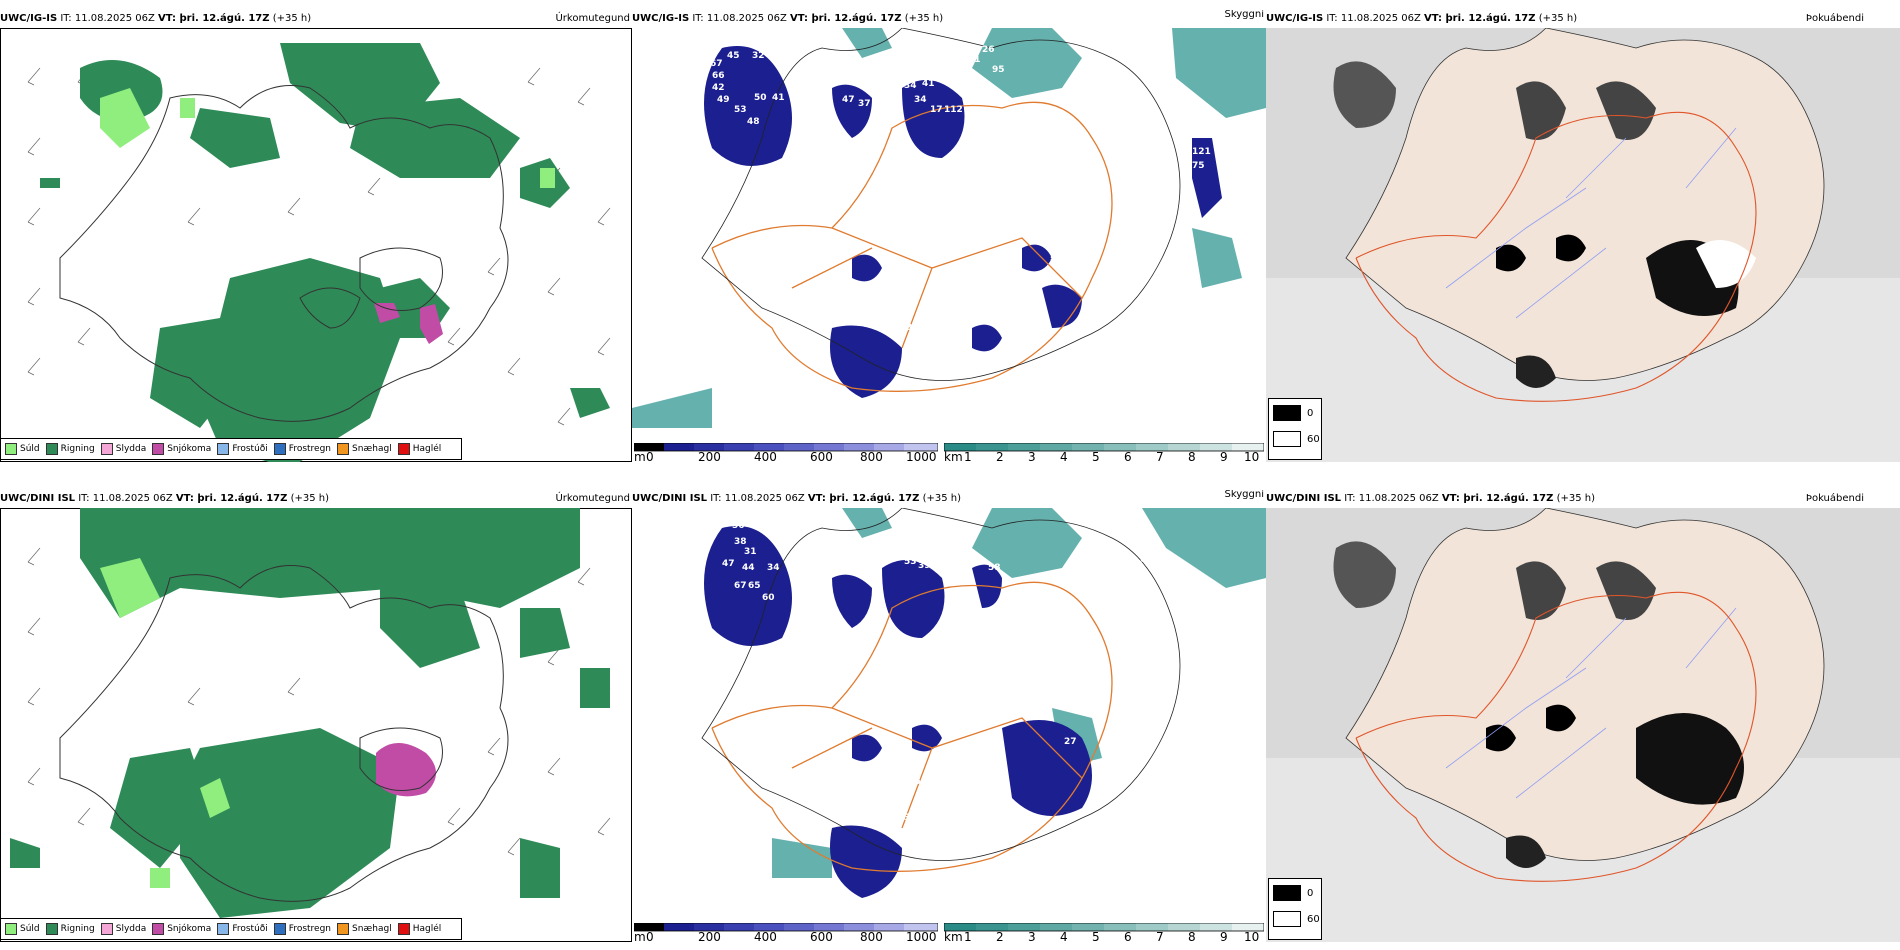 Image resolution: width=1900 pixels, height=950 pixels. Describe the element at coordinates (1101, 554) in the screenshot. I see `visibility-value-label: 477` at that location.